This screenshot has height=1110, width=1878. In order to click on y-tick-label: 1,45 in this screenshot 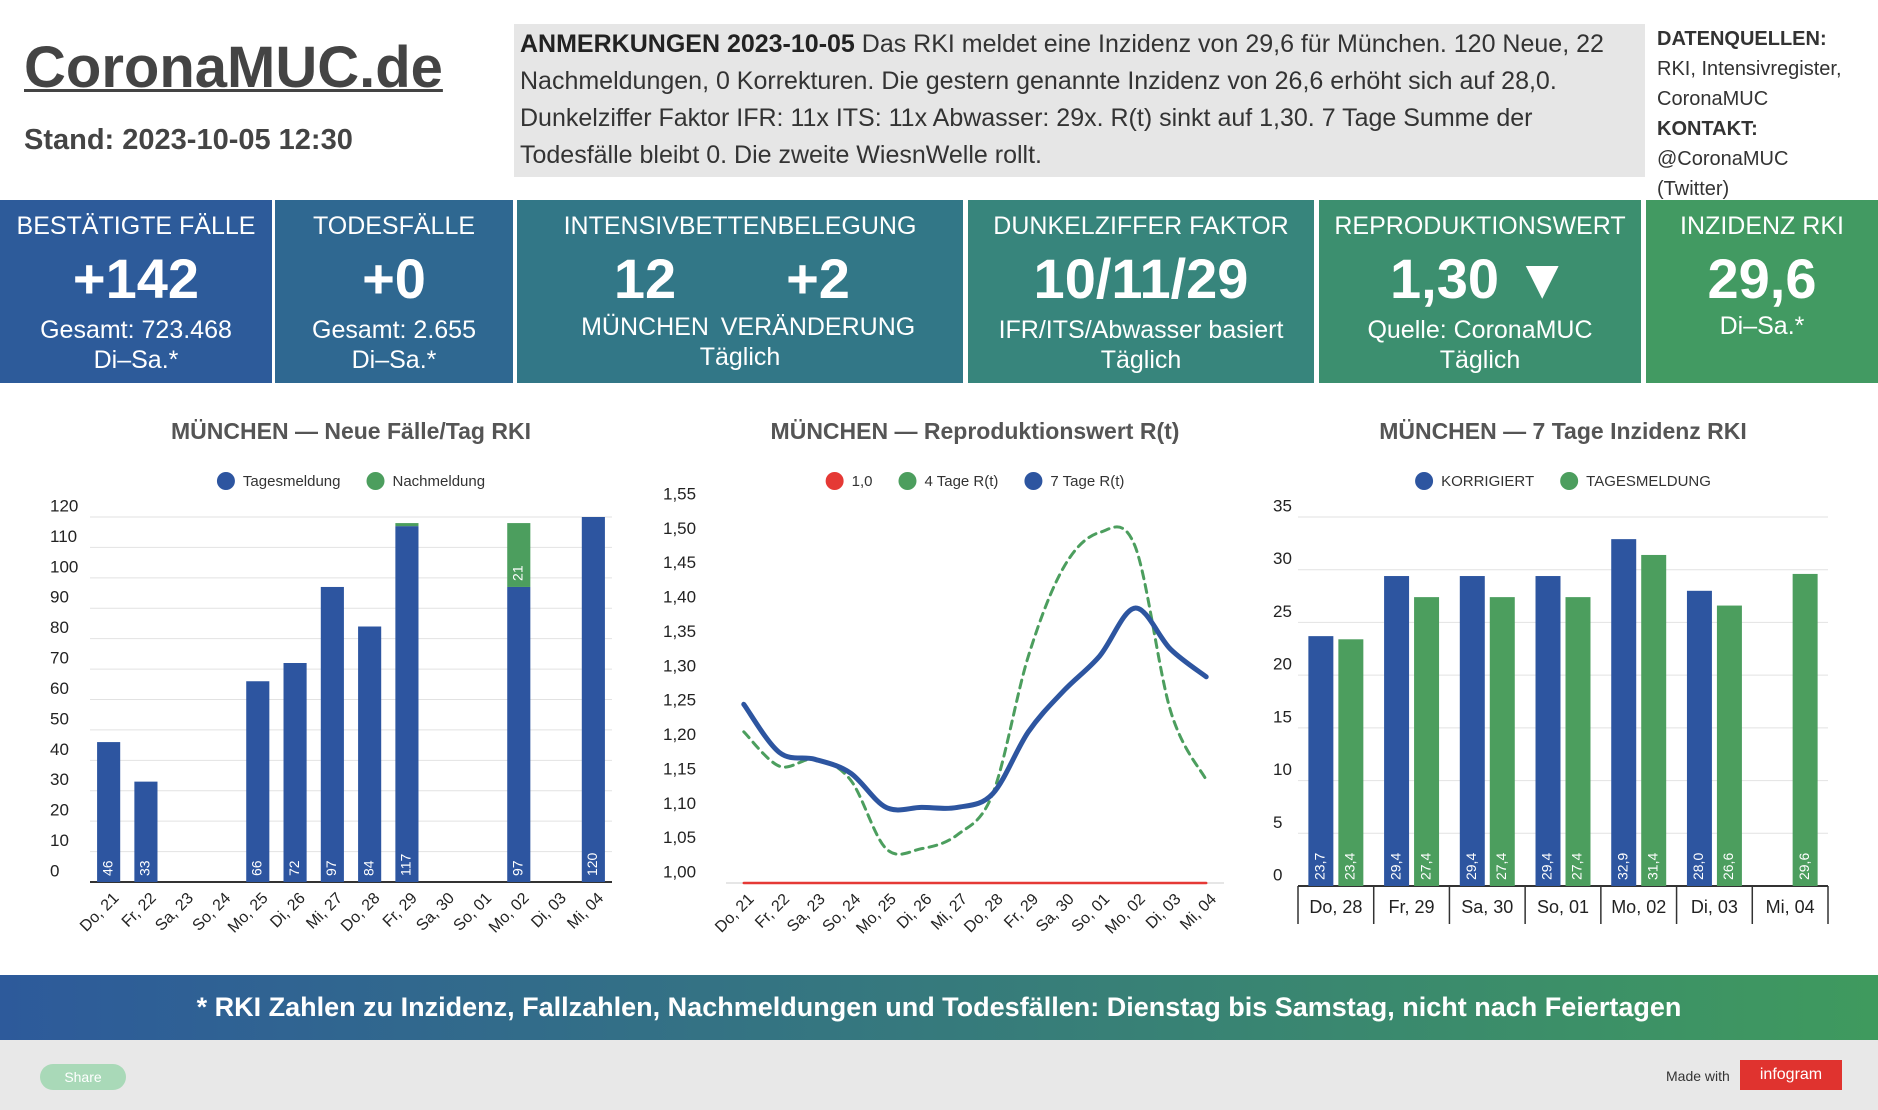, I will do `click(679, 562)`.